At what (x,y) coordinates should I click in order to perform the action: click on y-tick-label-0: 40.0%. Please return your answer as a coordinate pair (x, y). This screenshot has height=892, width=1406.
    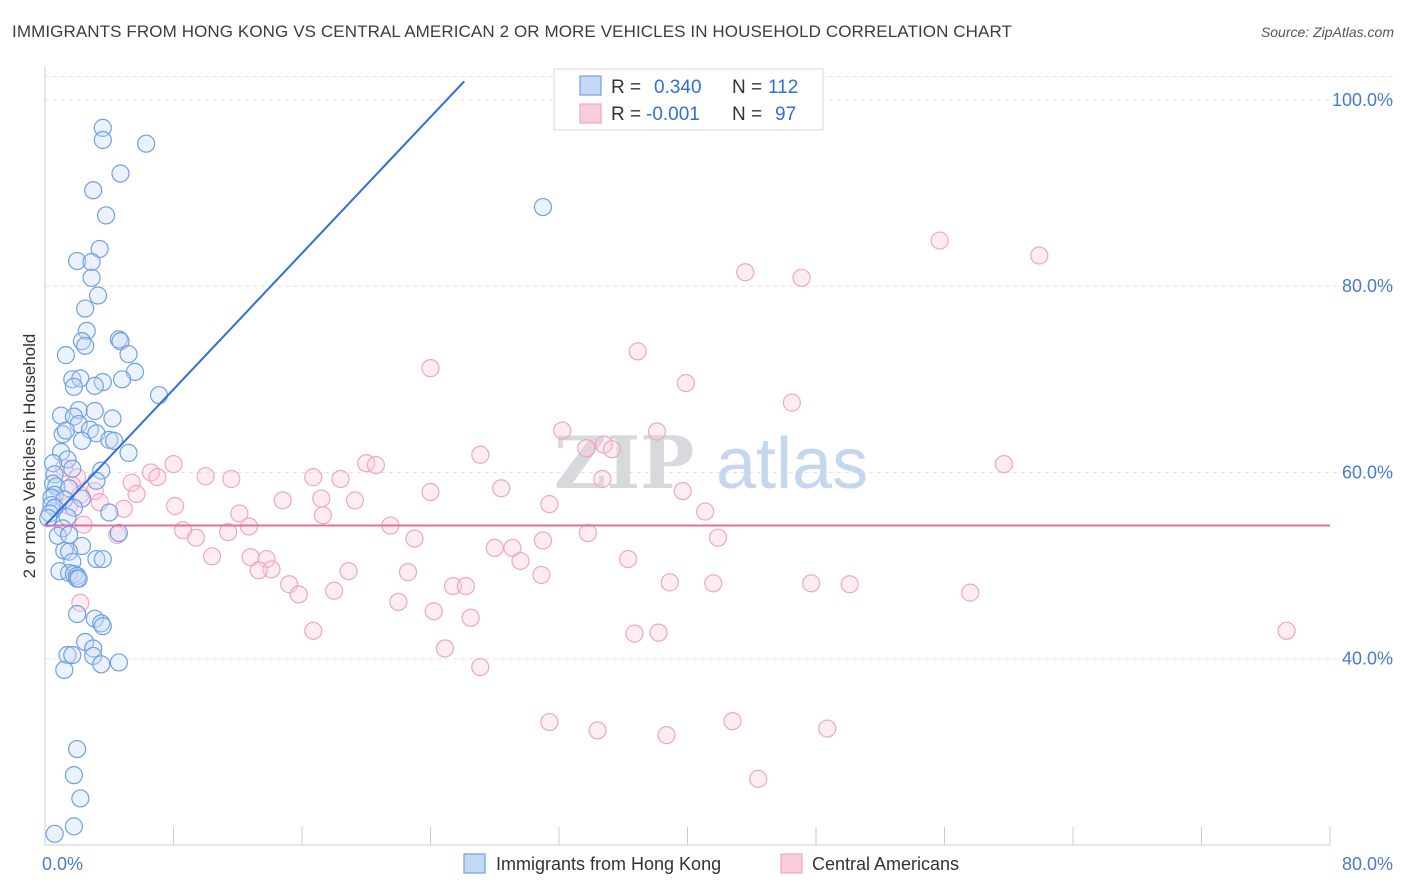
    Looking at the image, I should click on (1367, 659).